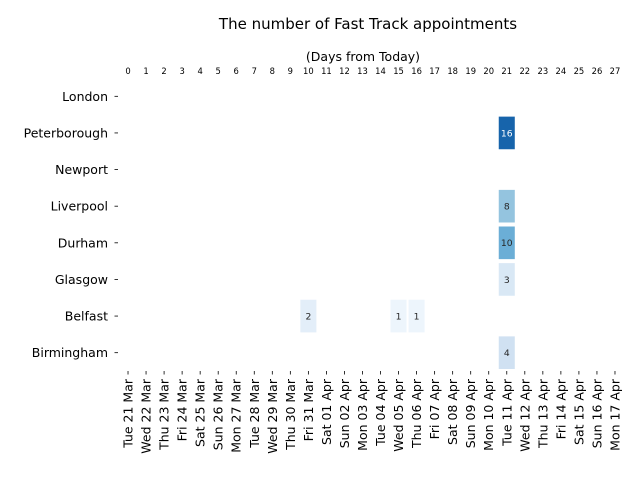  What do you see at coordinates (218, 71) in the screenshot?
I see `top-tick-label: 5` at bounding box center [218, 71].